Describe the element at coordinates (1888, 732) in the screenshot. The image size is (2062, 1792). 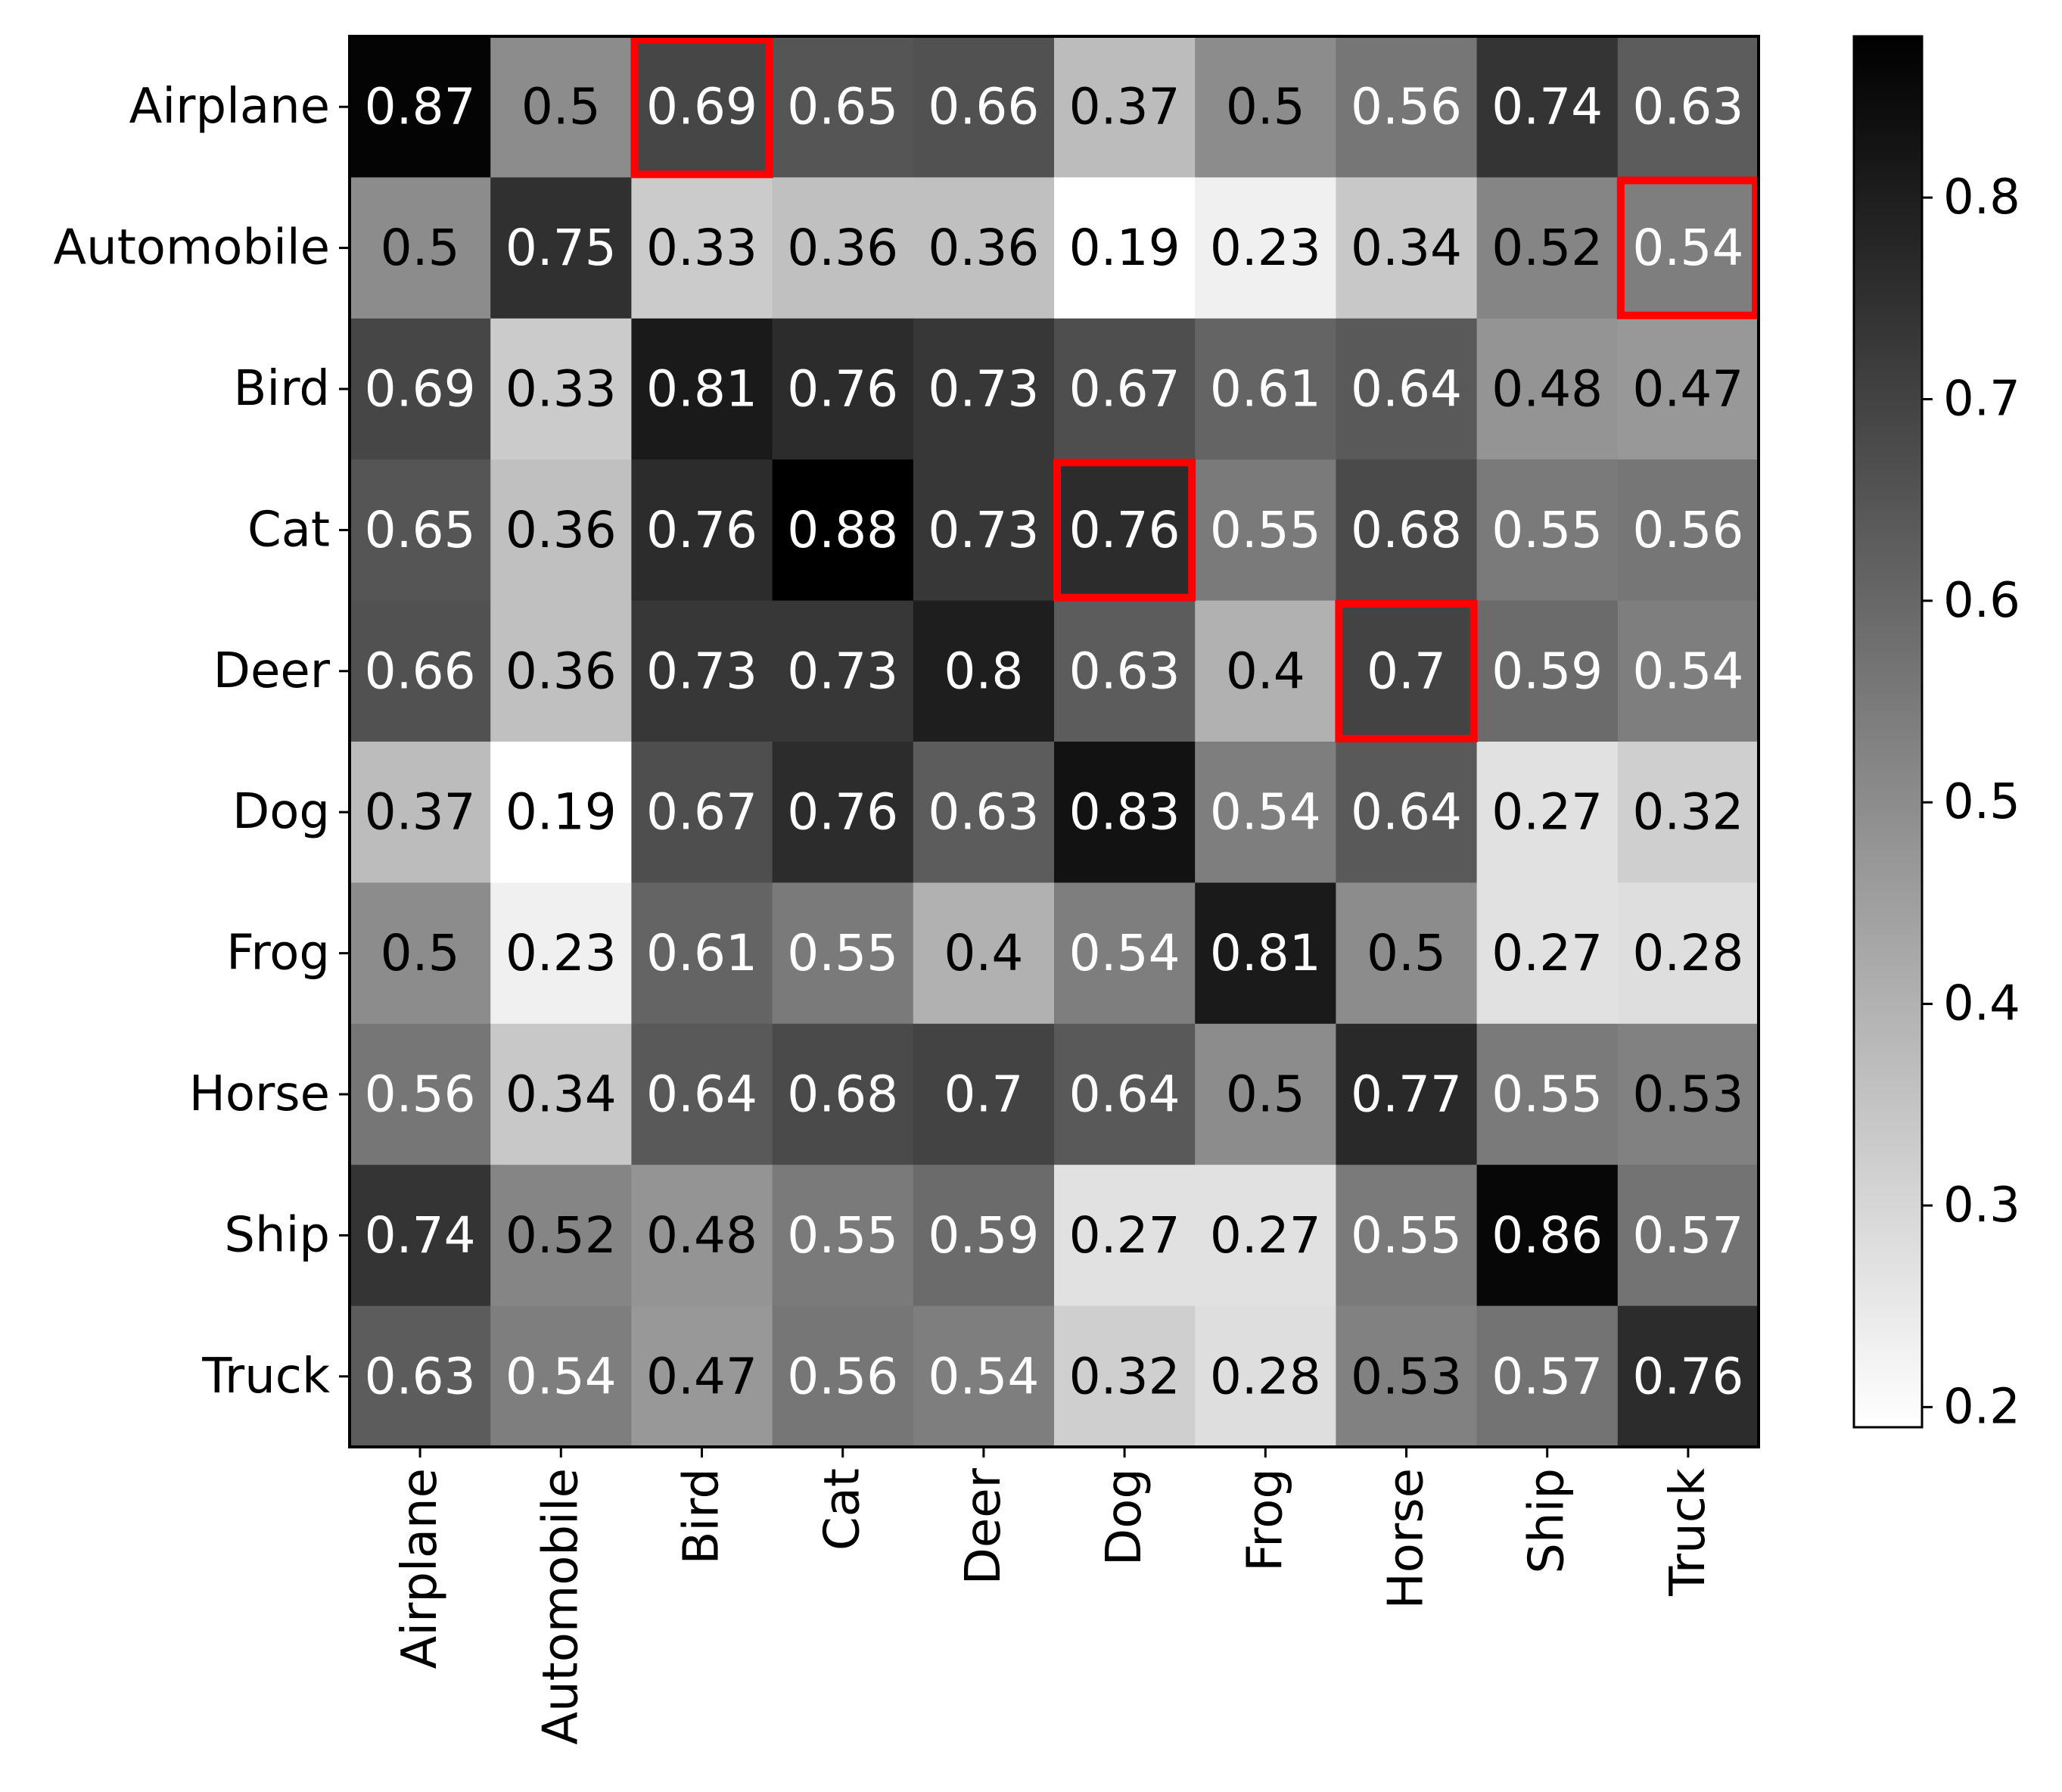
I see `colorbar-gradient` at that location.